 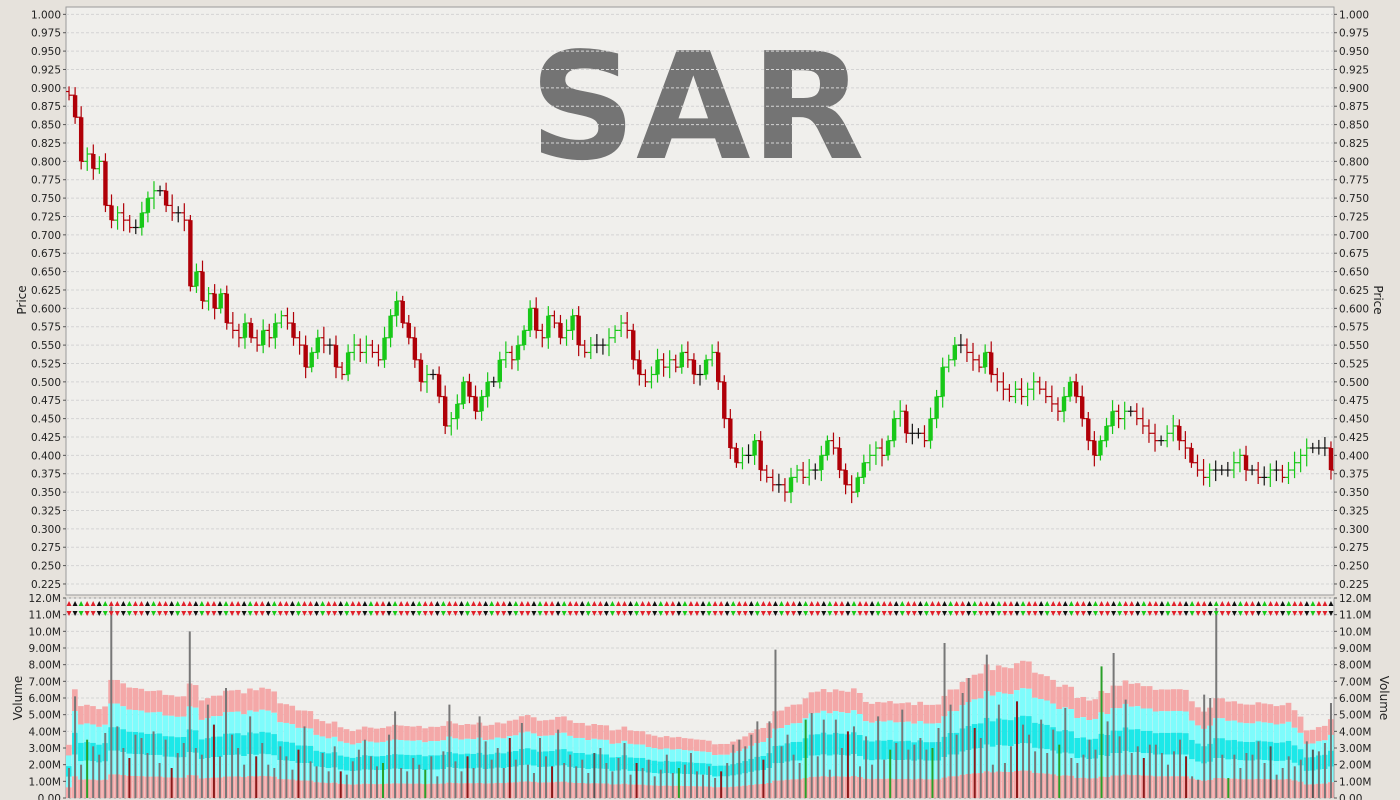 What do you see at coordinates (1354, 217) in the screenshot?
I see `price-tick-label: 0.725` at bounding box center [1354, 217].